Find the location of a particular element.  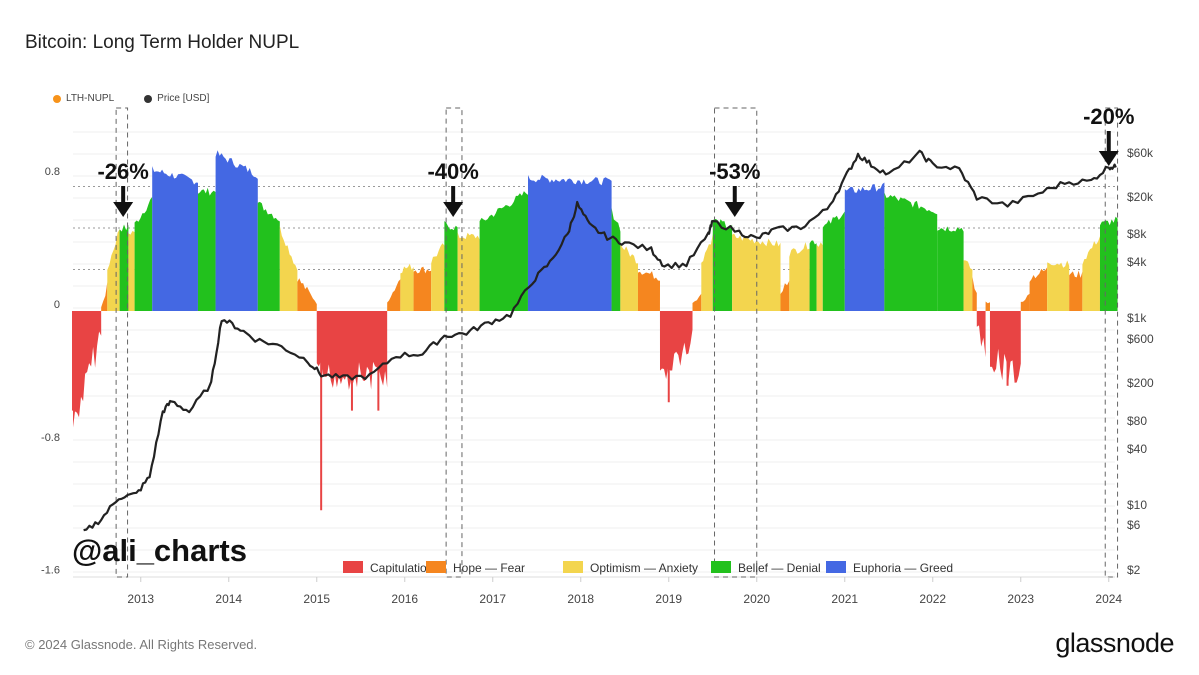

legend-label: Euphoria — Greed is located at coordinates (903, 568).